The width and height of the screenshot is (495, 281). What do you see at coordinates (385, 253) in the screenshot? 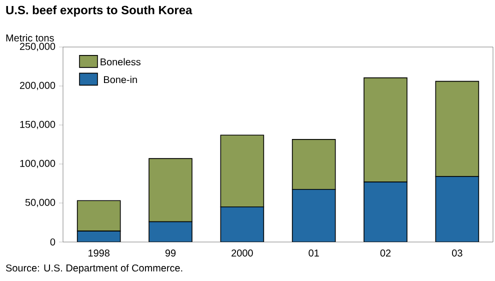
I see `x-tick-label: 02` at bounding box center [385, 253].